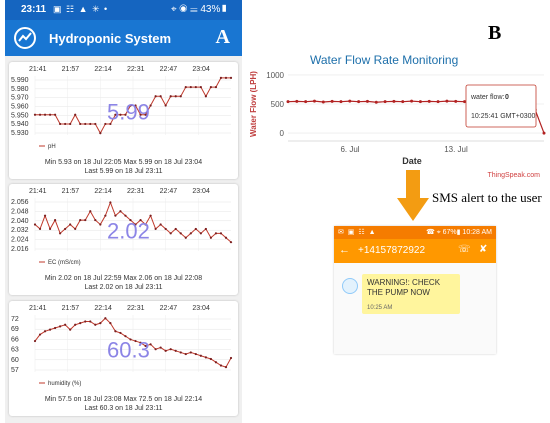 Image resolution: width=550 pixels, height=423 pixels. Describe the element at coordinates (350, 286) in the screenshot. I see `avatar` at that location.